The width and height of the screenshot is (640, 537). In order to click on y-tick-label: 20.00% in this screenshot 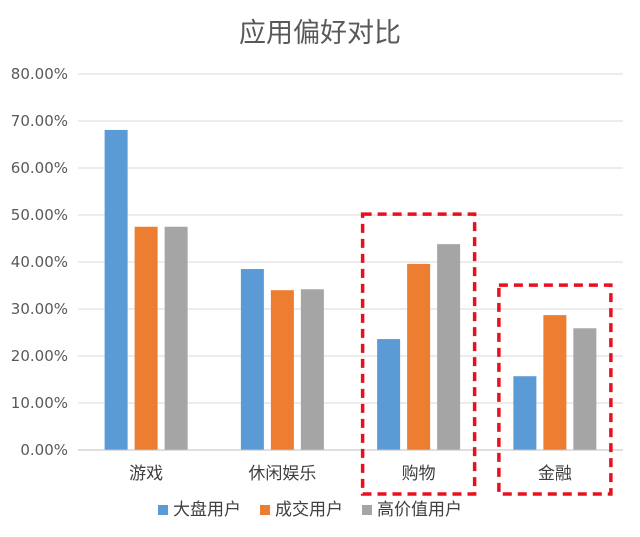, I will do `click(39, 356)`.